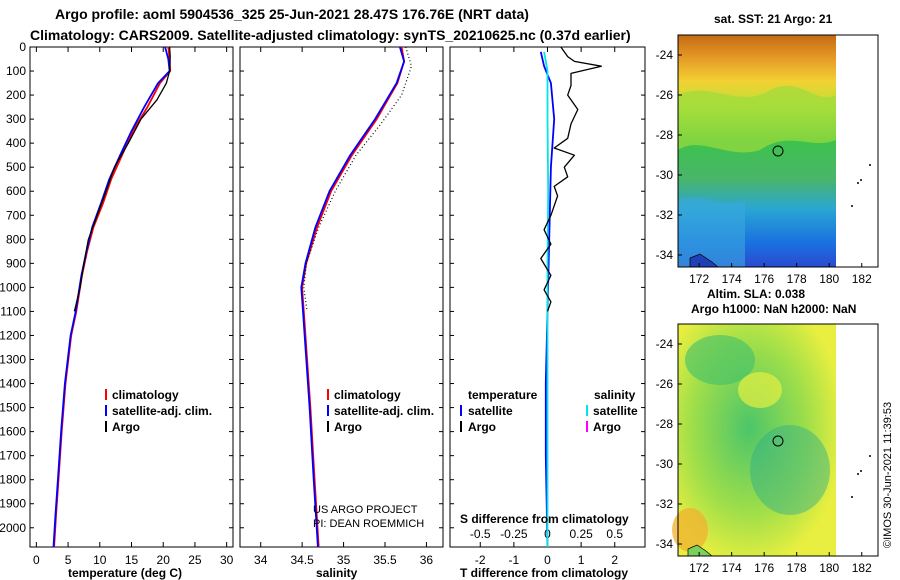 This screenshot has height=580, width=900. Describe the element at coordinates (614, 560) in the screenshot. I see `x-tick-label: 2` at that location.